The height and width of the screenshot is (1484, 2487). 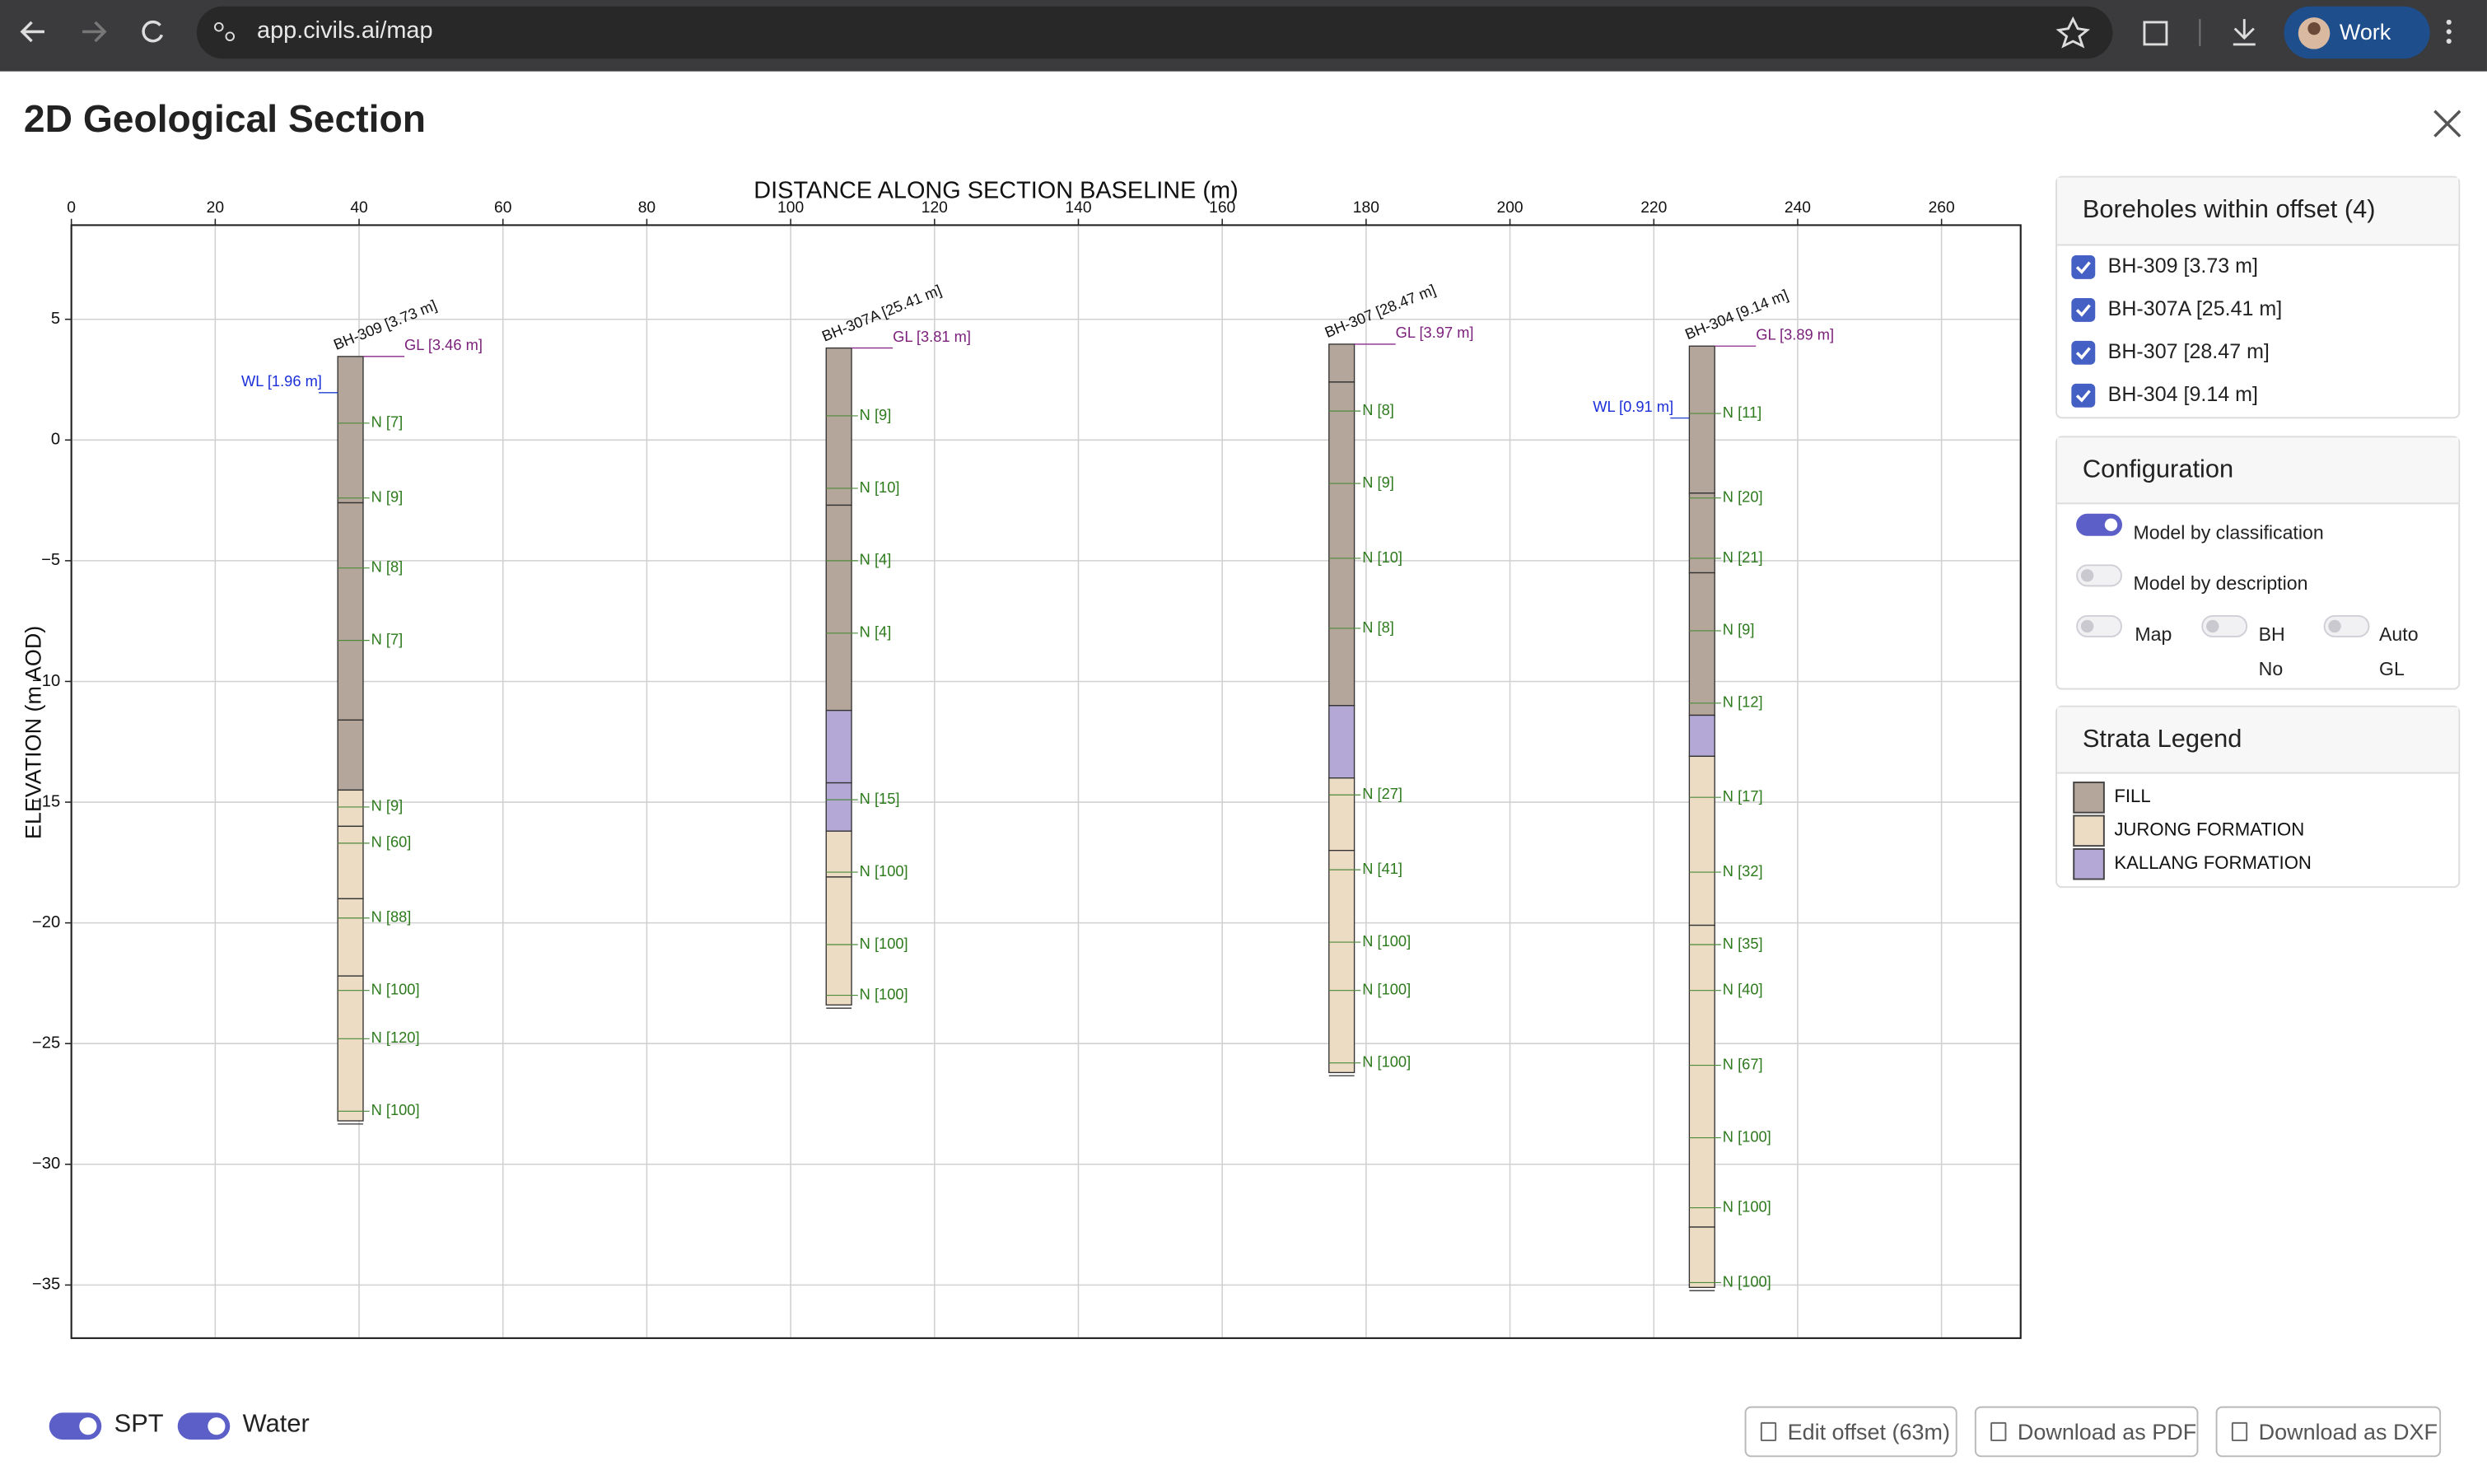 What do you see at coordinates (2182, 266) in the screenshot?
I see `borehole-option: BH-309 [3.73 m]` at bounding box center [2182, 266].